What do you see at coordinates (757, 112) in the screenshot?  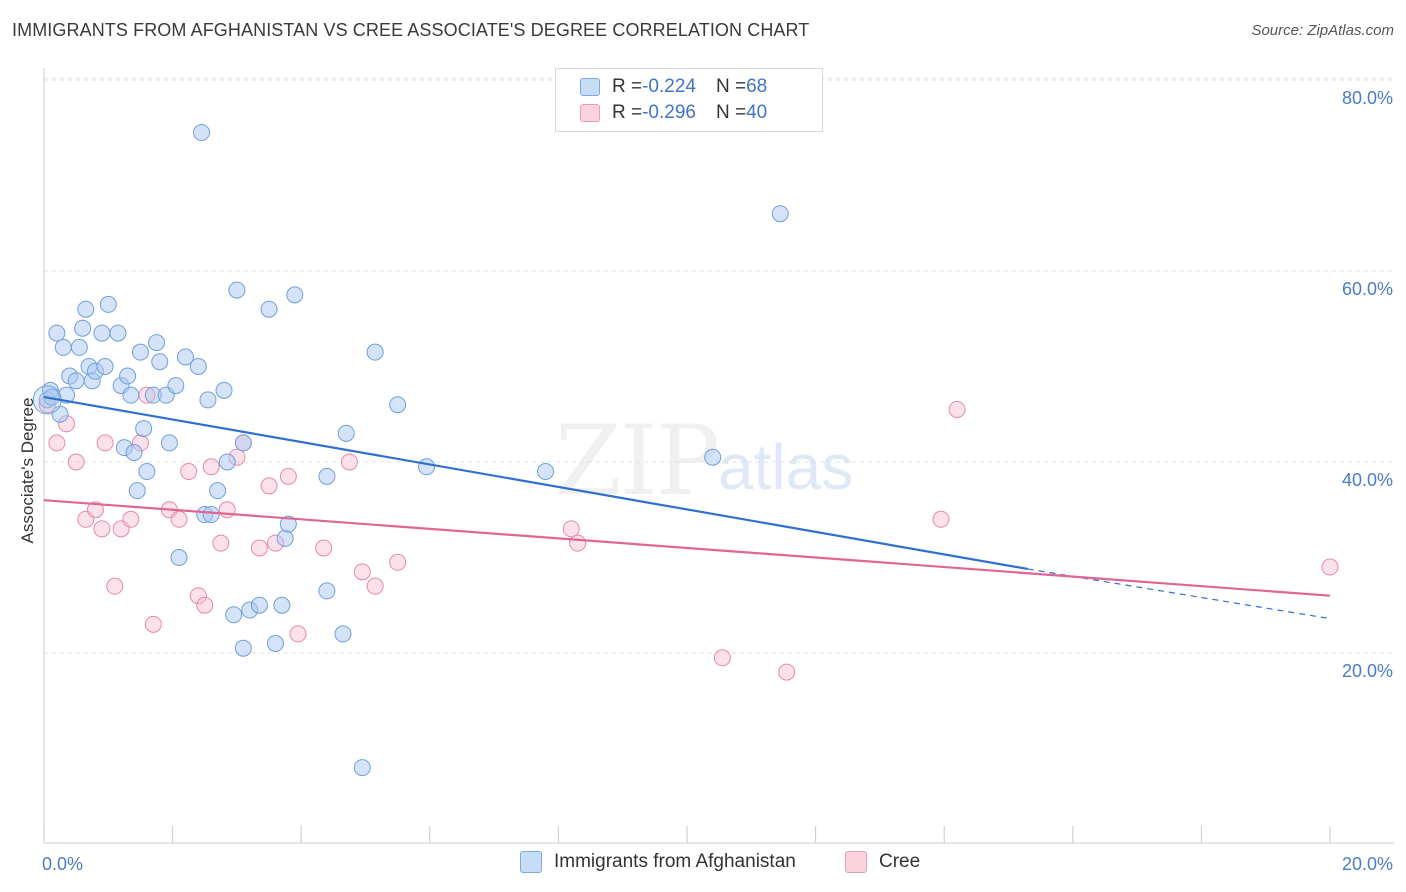 I see `n-value: 40` at bounding box center [757, 112].